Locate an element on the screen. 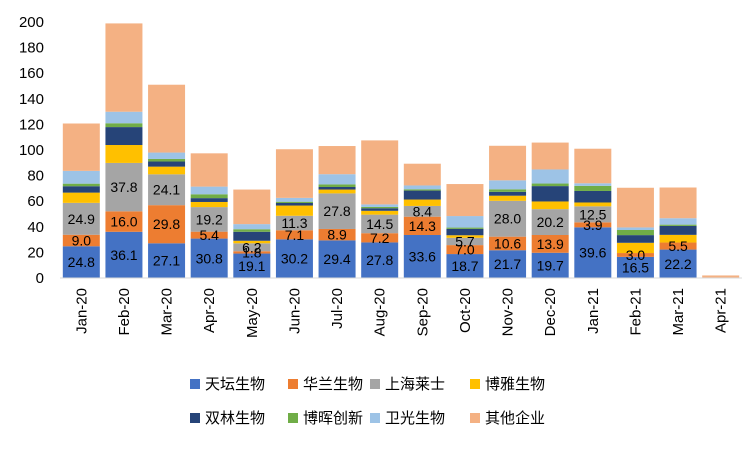 This screenshot has width=751, height=450. data-label: 36.1 is located at coordinates (123, 255).